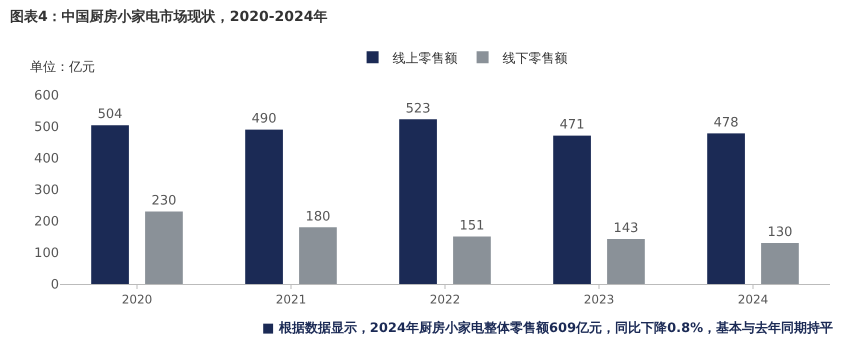 The image size is (850, 349). What do you see at coordinates (46, 96) in the screenshot?
I see `y-tick-label: 600` at bounding box center [46, 96].